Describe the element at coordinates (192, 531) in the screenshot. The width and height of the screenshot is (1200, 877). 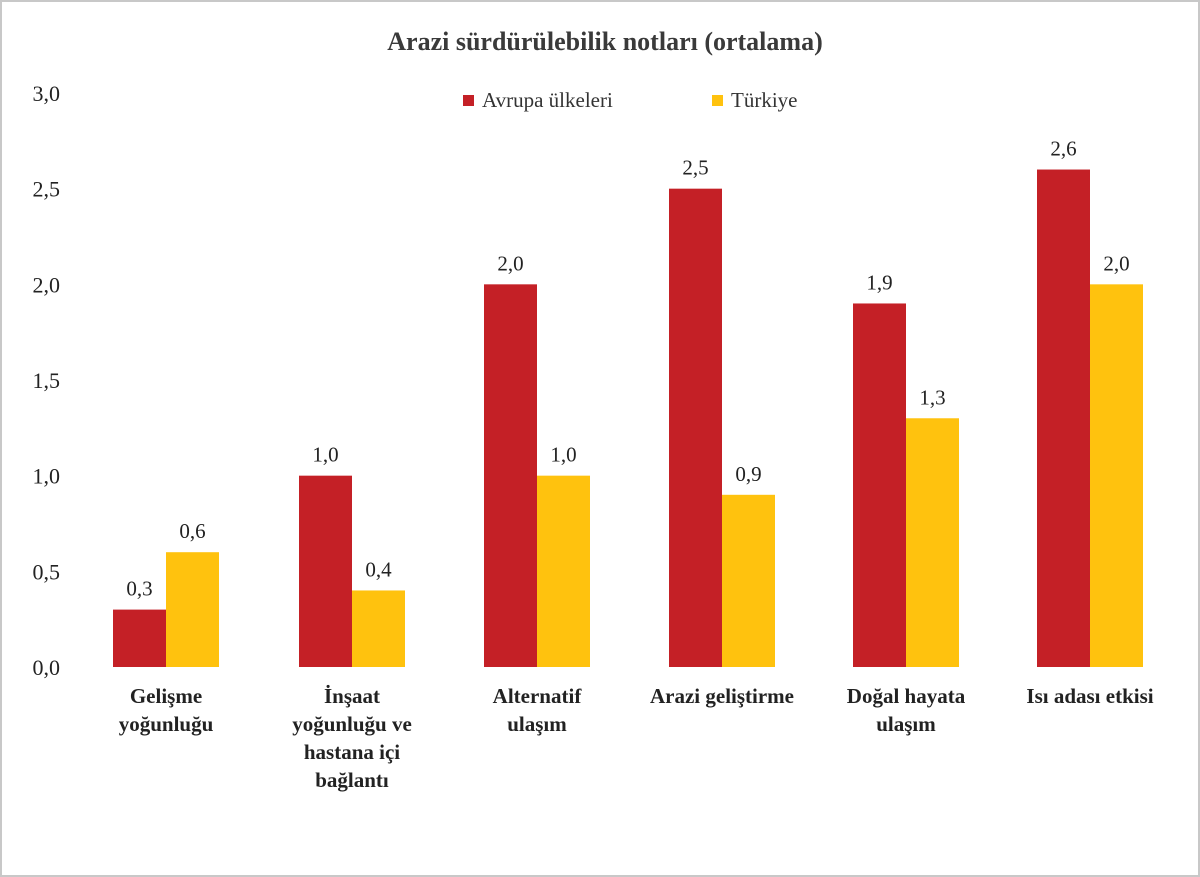
I see `data-label: 0,6` at that location.